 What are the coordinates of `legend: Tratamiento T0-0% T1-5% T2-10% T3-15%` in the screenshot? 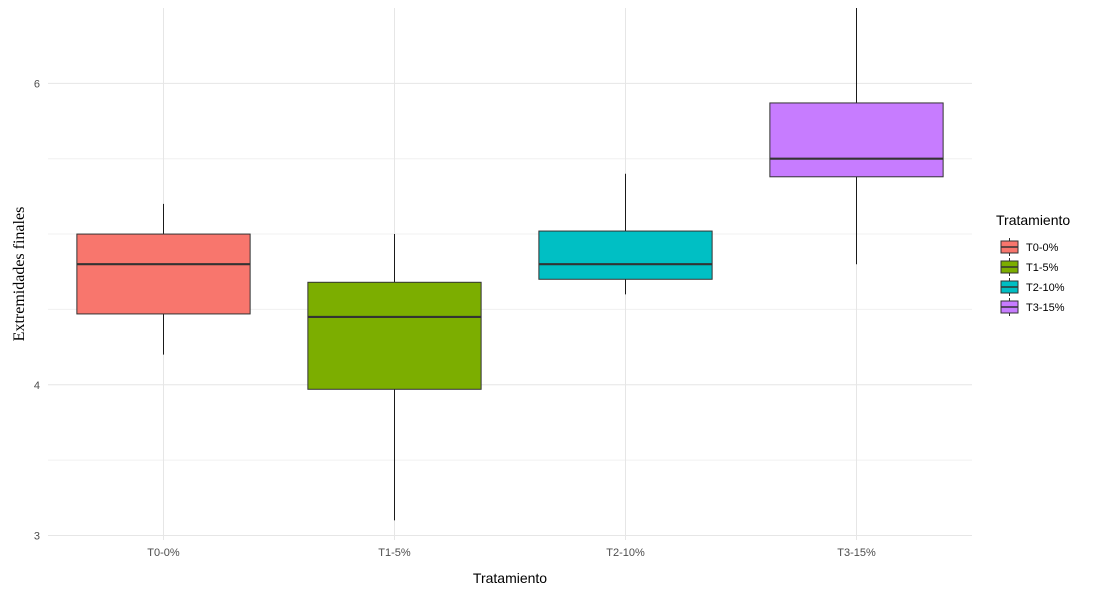 It's located at (1033, 264).